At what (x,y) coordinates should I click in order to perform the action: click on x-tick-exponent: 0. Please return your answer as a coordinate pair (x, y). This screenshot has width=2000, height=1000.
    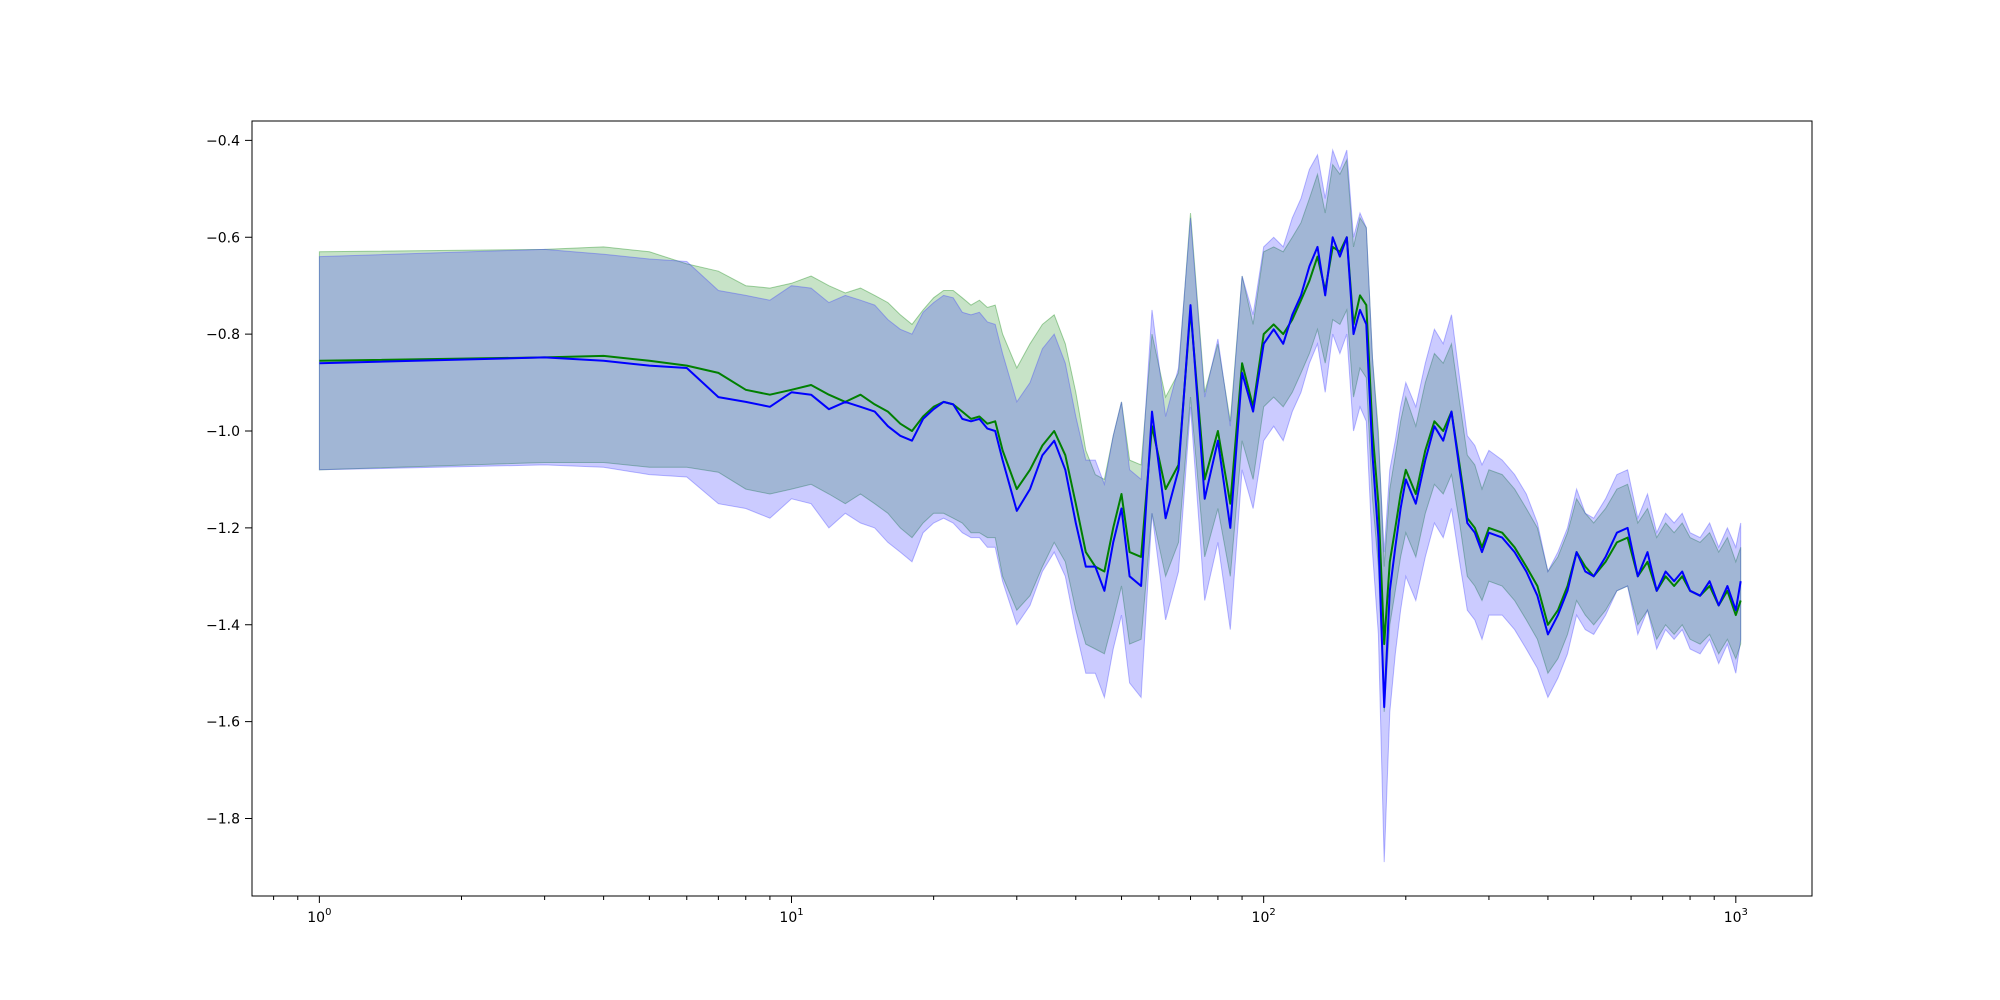
    Looking at the image, I should click on (328, 912).